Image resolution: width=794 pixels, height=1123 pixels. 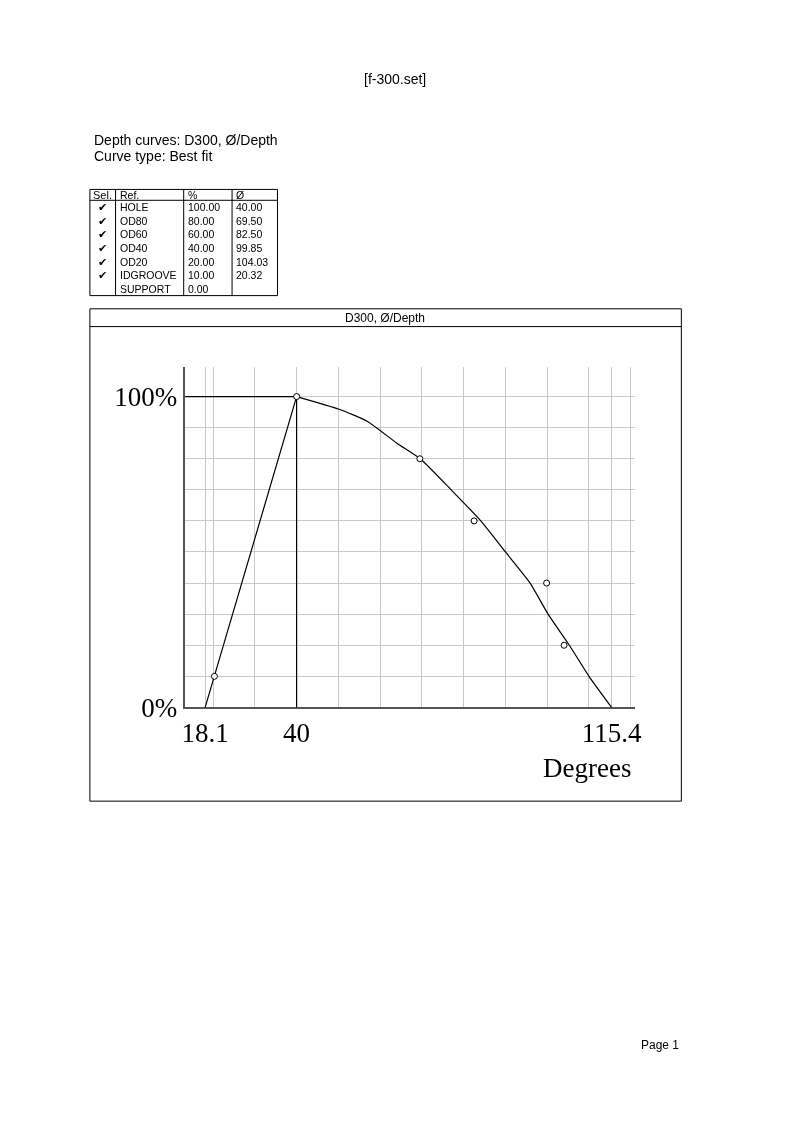 What do you see at coordinates (180, 234) in the screenshot?
I see `text: ✔ OD60 60.00 82.50` at bounding box center [180, 234].